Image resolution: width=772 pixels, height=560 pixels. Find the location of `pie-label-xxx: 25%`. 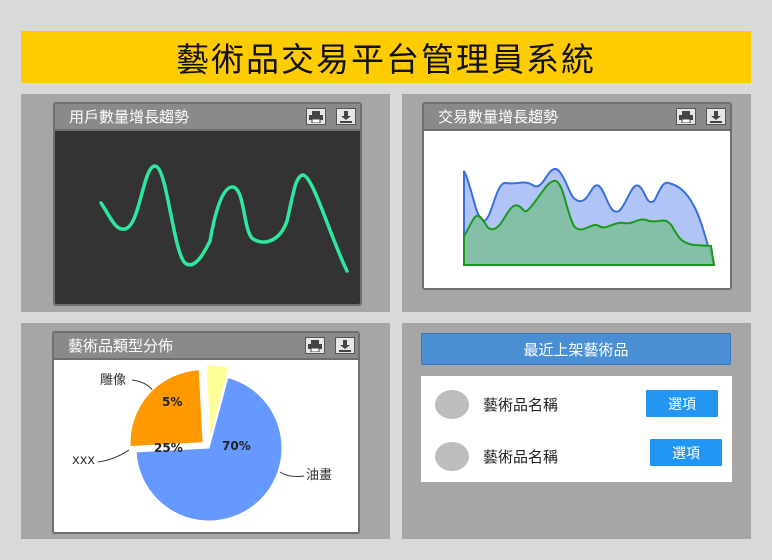

pie-label-xxx: 25% is located at coordinates (168, 448).